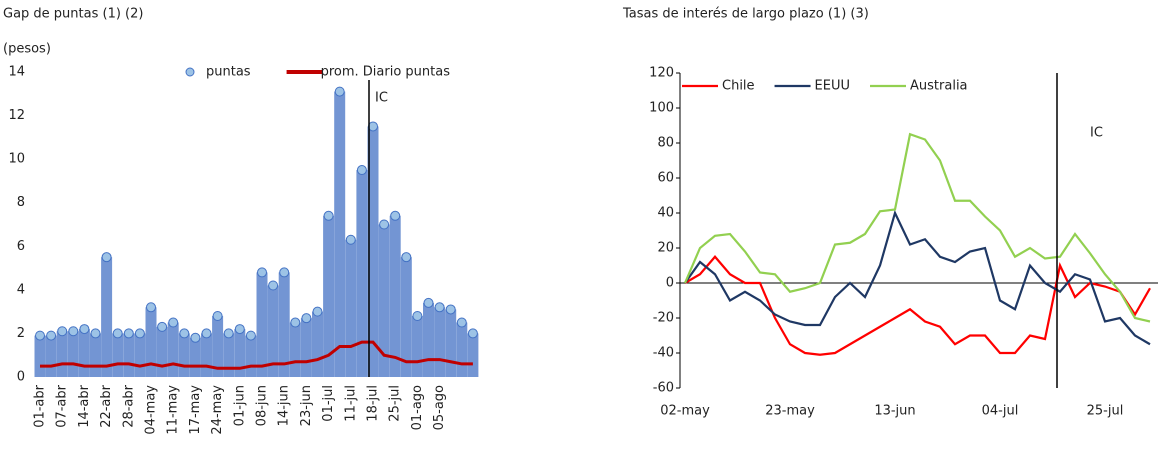 The image size is (1158, 454). What do you see at coordinates (894, 411) in the screenshot?
I see `x-tick-label: 13-jun` at bounding box center [894, 411].